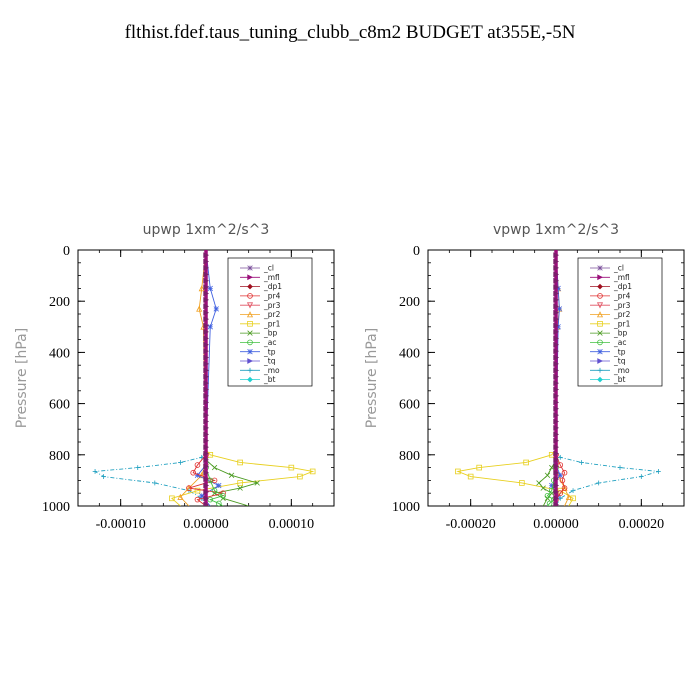 The width and height of the screenshot is (700, 700). I want to click on legend-item: _pr4, so click(260, 296).